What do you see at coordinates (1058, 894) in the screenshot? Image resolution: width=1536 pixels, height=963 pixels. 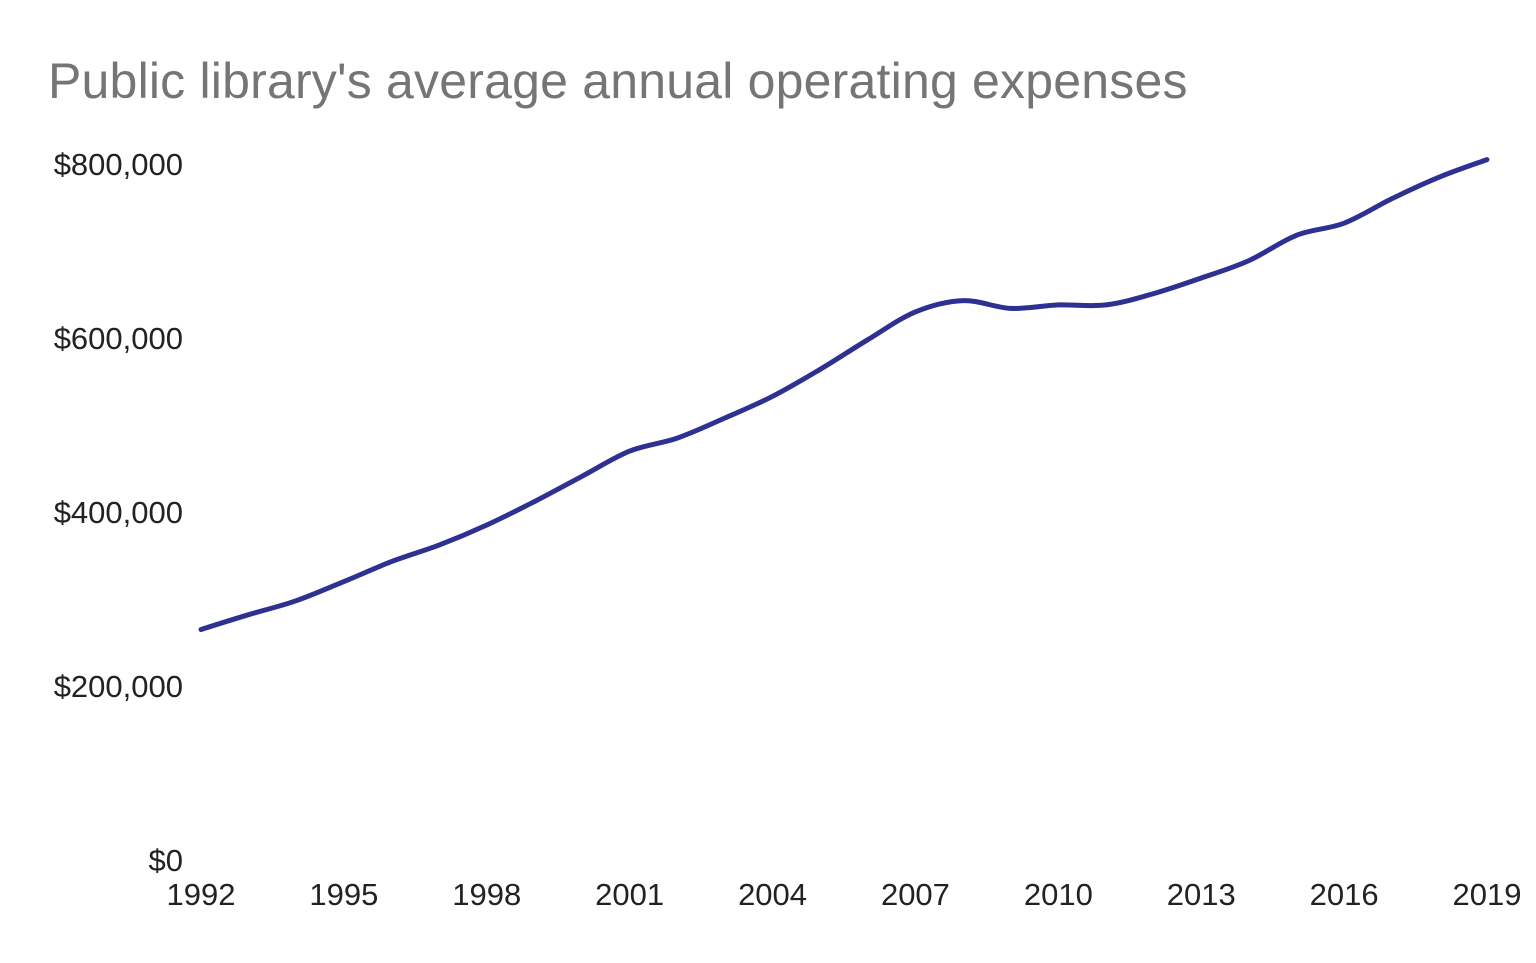 I see `x-tick-label: 2010` at bounding box center [1058, 894].